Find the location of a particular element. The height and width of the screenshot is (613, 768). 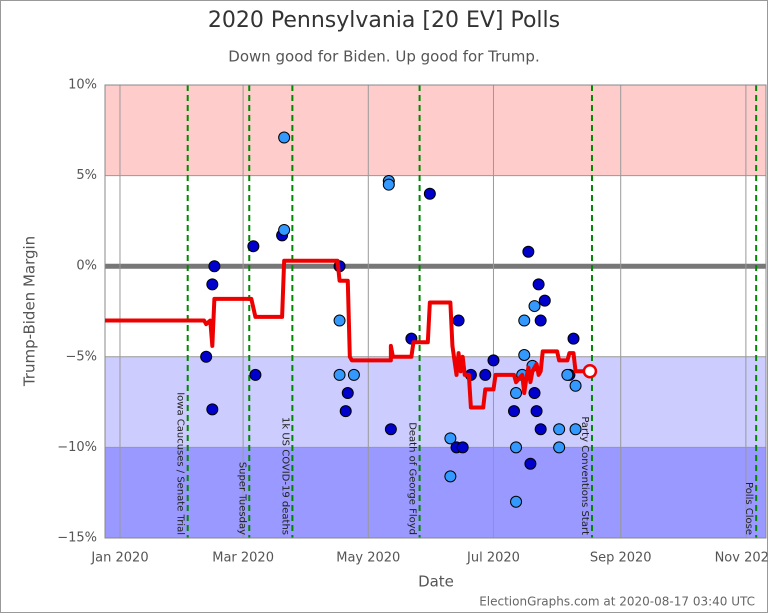

y-tick-label: −5% is located at coordinates (81, 356).